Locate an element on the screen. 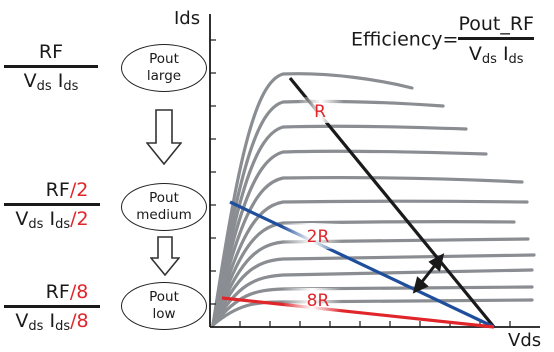 This screenshot has height=352, width=554. pout-level: low is located at coordinates (164, 314).